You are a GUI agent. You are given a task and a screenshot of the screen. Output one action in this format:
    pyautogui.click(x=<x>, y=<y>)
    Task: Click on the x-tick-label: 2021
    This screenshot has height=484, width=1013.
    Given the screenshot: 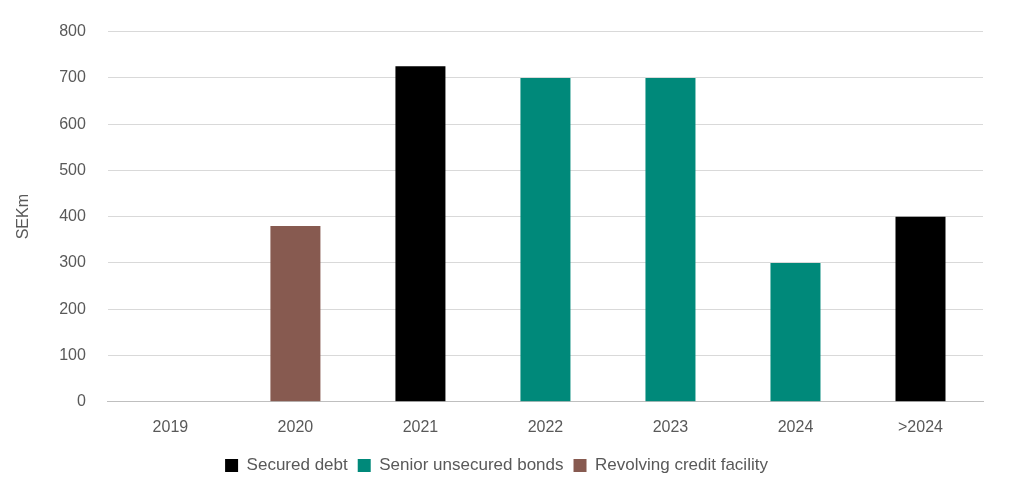 What is the action you would take?
    pyautogui.click(x=420, y=426)
    